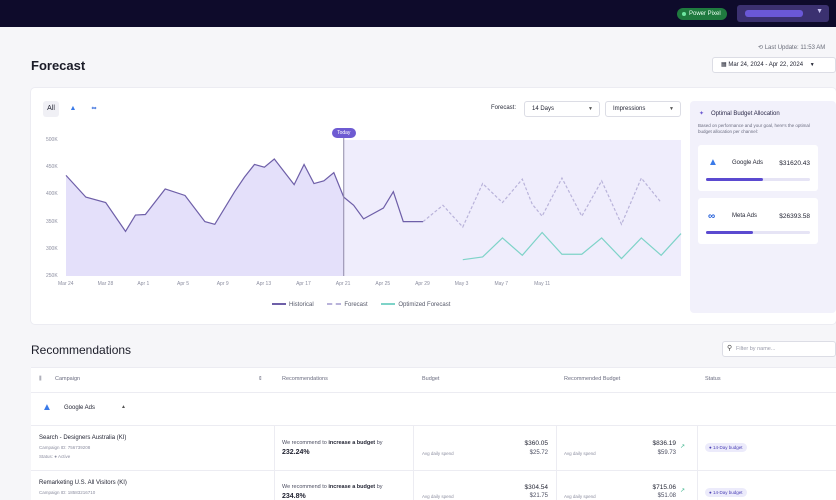 The width and height of the screenshot is (836, 500). I want to click on y-tick-label: 450K, so click(52, 167).